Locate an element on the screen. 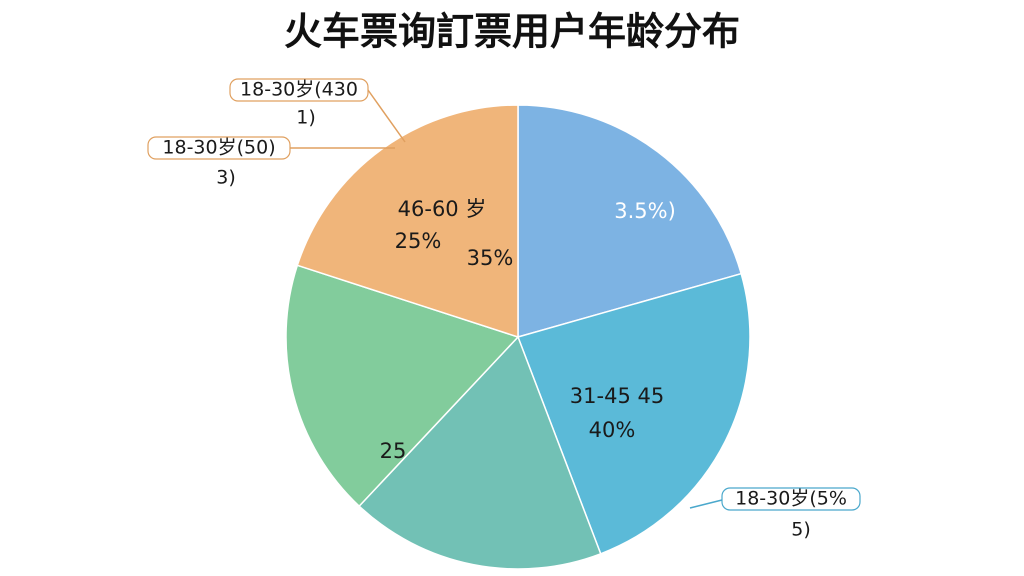 Image resolution: width=1024 pixels, height=576 pixels. slice-label: 25% is located at coordinates (418, 241).